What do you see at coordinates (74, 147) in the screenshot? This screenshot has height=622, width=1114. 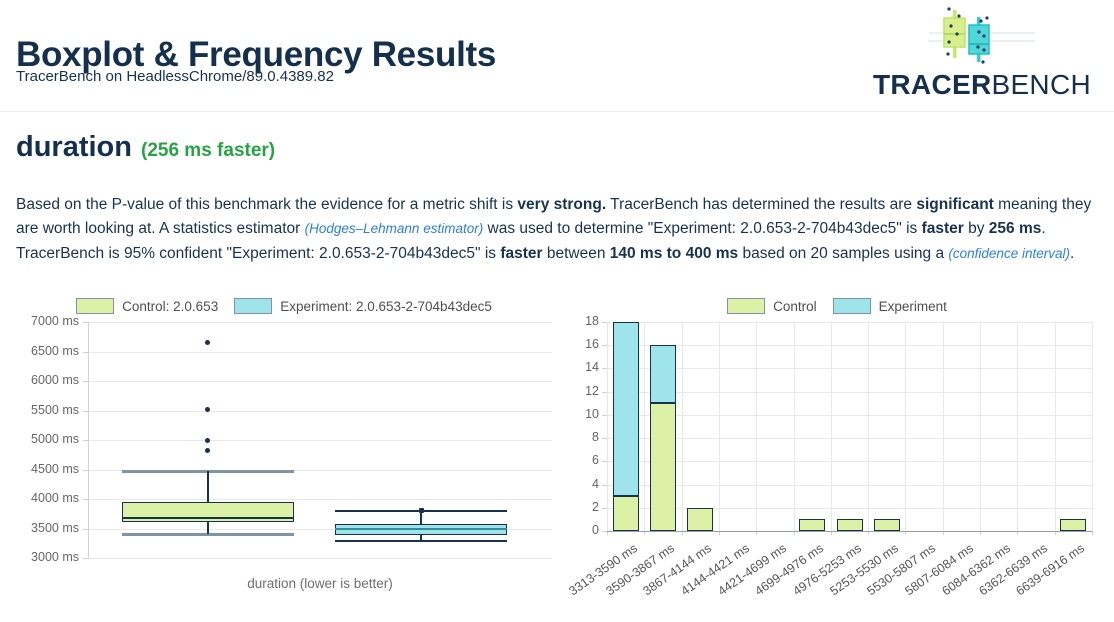 I see `metric-name: duration` at bounding box center [74, 147].